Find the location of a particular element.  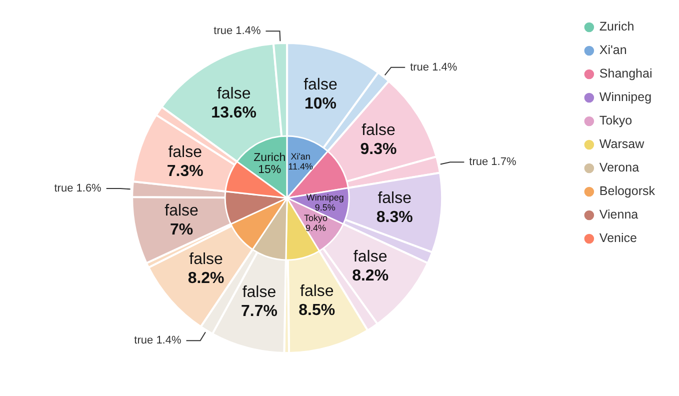

data-label: 10% is located at coordinates (320, 104).